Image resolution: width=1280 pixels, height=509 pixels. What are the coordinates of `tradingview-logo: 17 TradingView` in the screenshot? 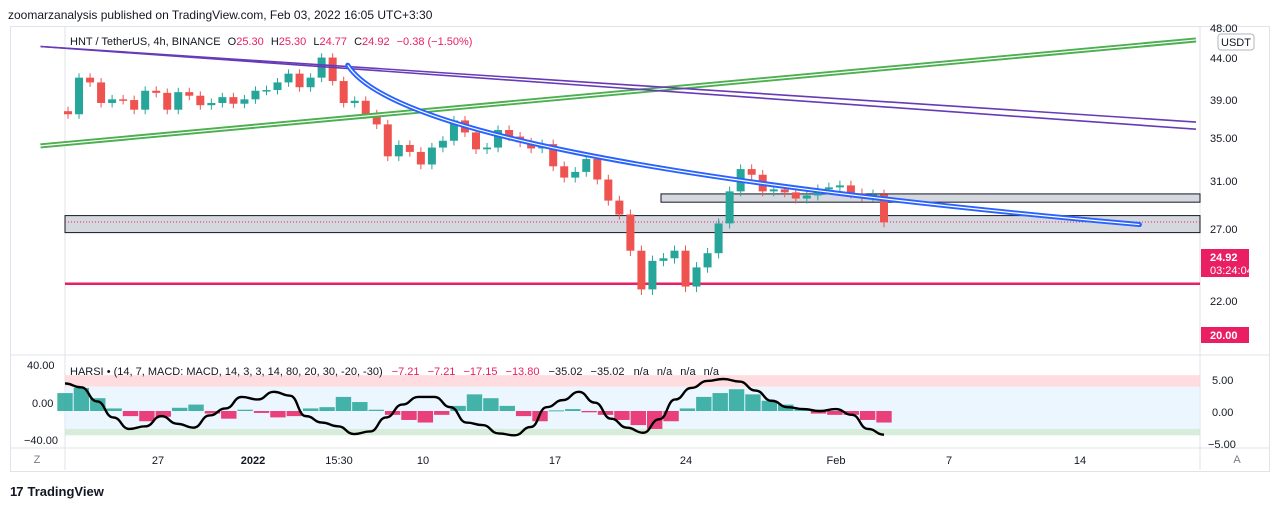 It's located at (57, 491).